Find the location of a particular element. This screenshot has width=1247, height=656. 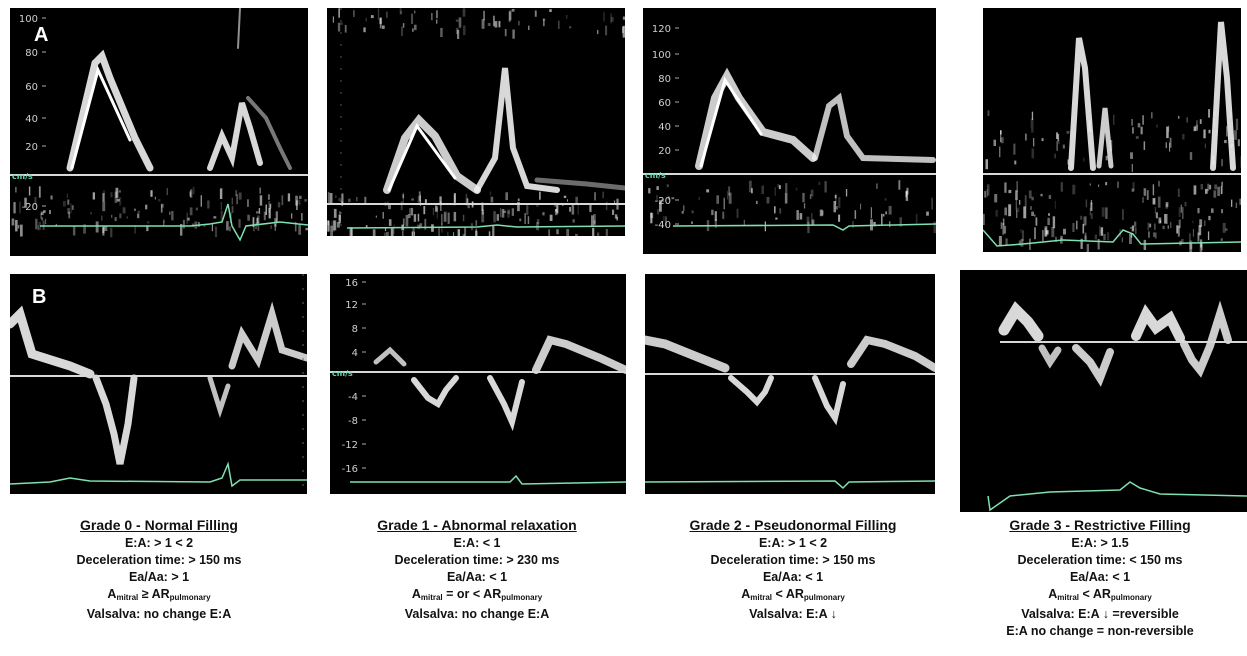

valsalva: Valsalva: E:A ↓ is located at coordinates (793, 614).